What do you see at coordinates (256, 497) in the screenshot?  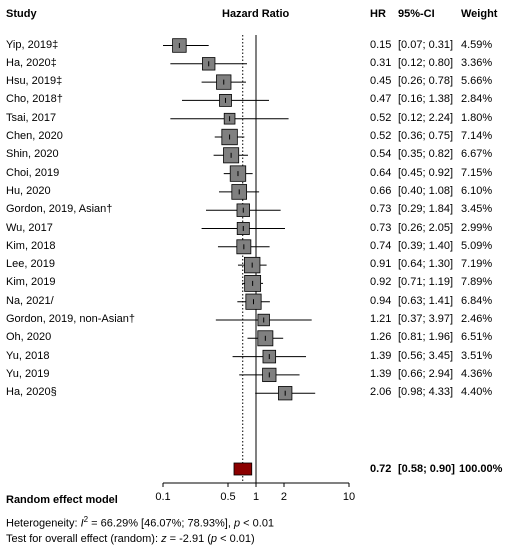 I see `x-tick-label: 1` at bounding box center [256, 497].